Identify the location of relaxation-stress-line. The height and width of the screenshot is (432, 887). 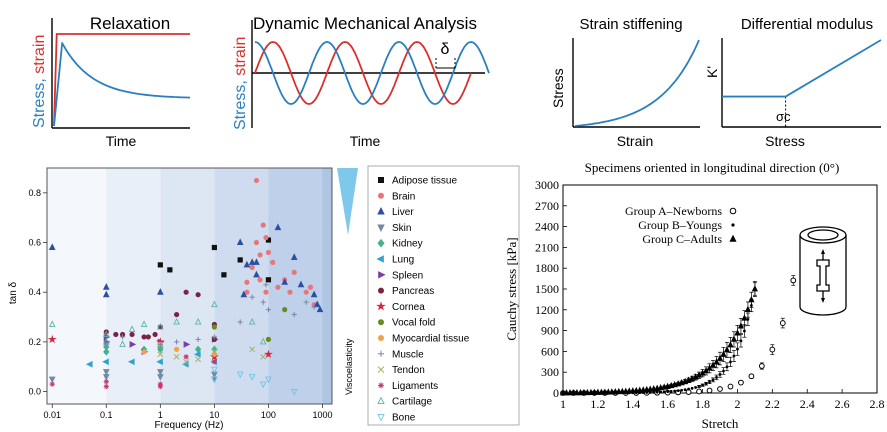
(122, 84).